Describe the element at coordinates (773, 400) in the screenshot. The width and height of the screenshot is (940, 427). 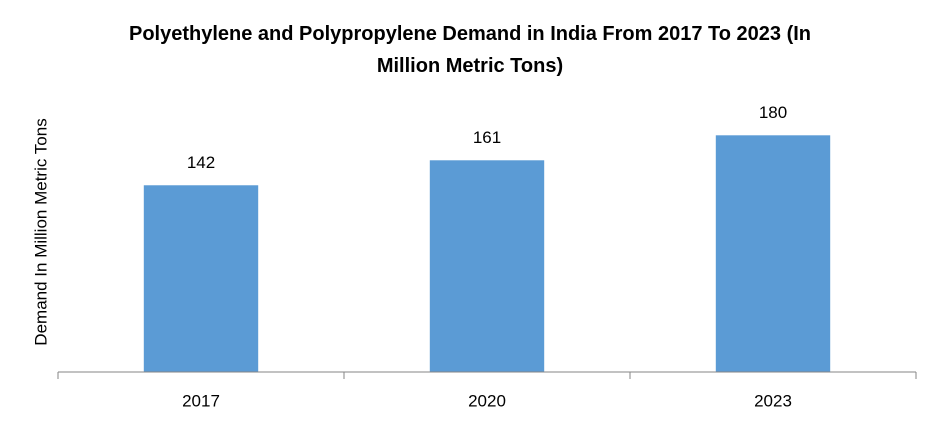
I see `x-tick-label: 2023` at that location.